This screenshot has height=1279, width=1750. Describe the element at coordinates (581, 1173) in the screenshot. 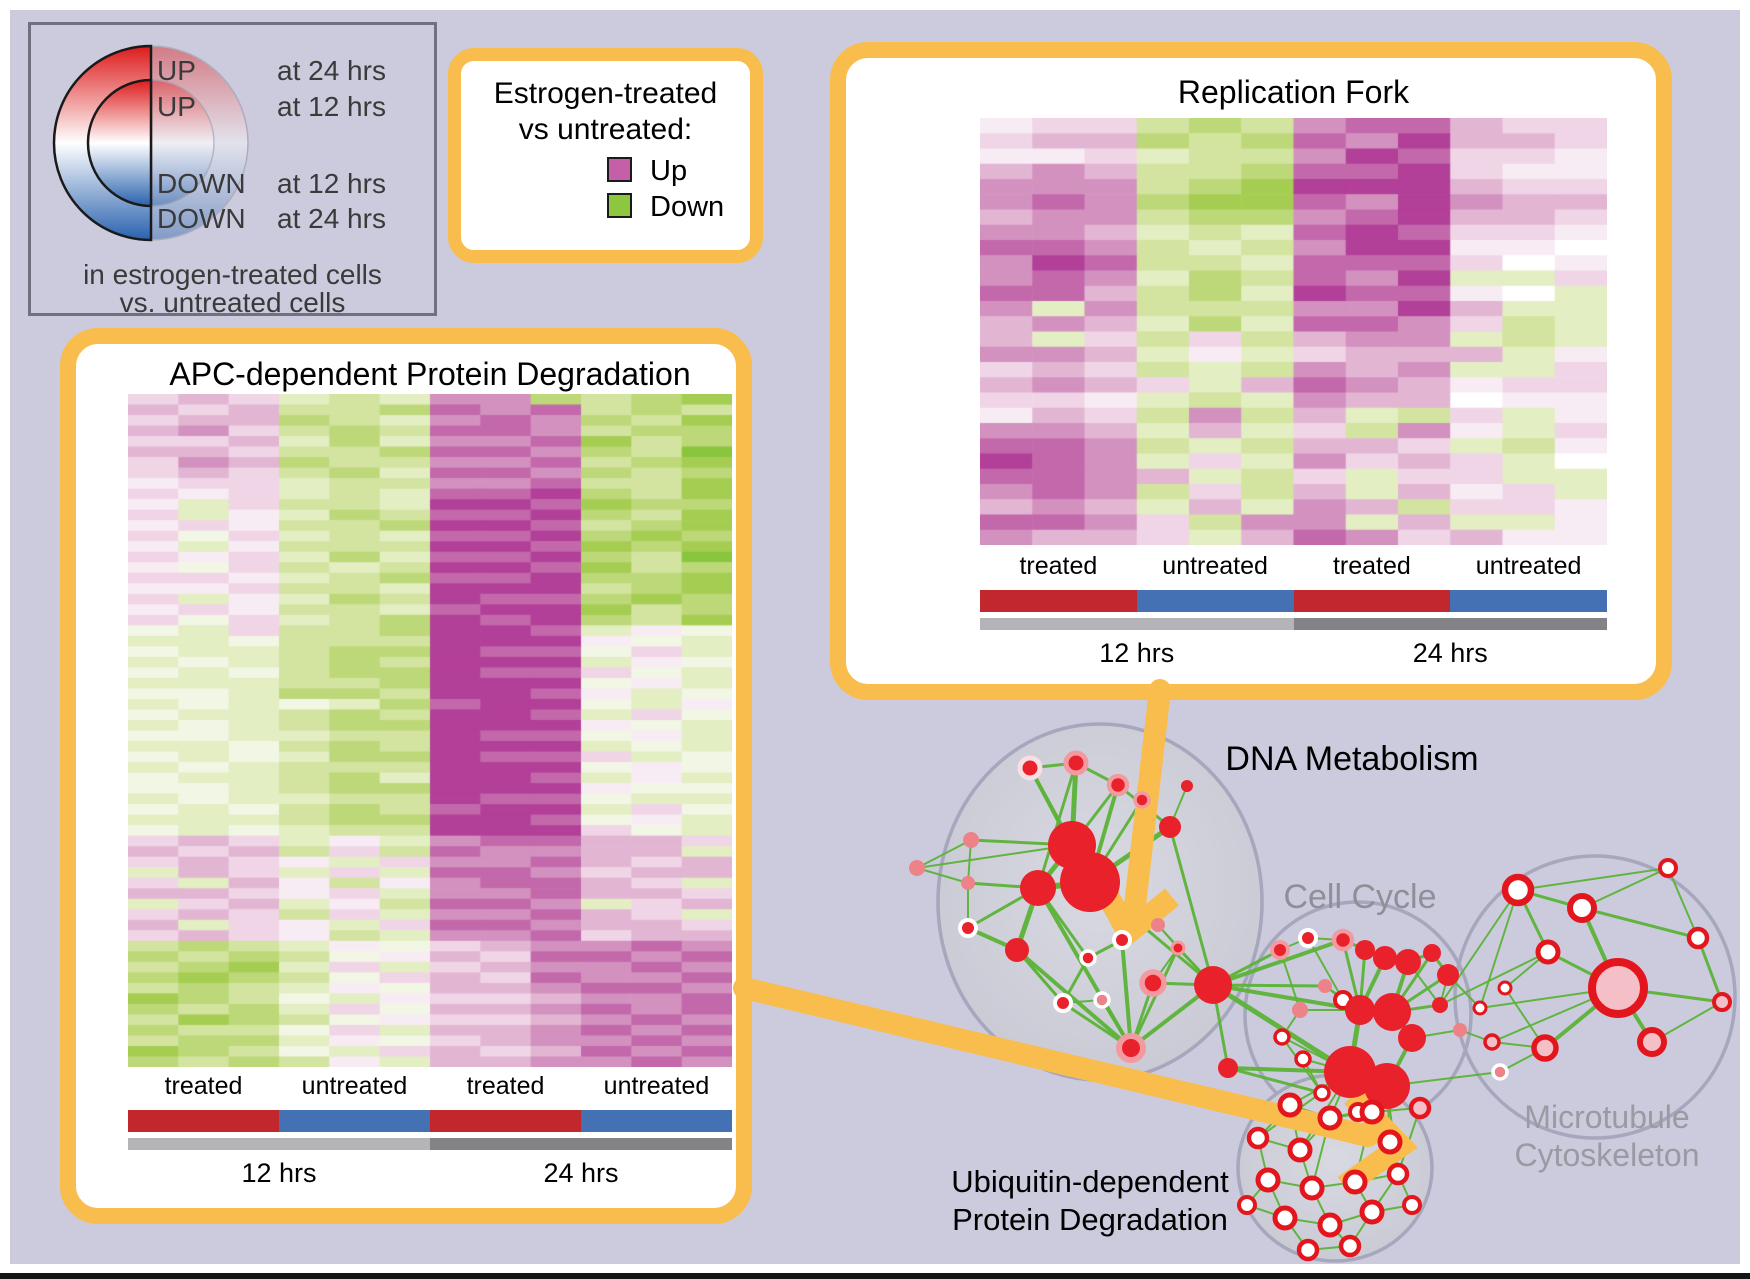

I see `apc-24hr-label: 24 hrs` at that location.